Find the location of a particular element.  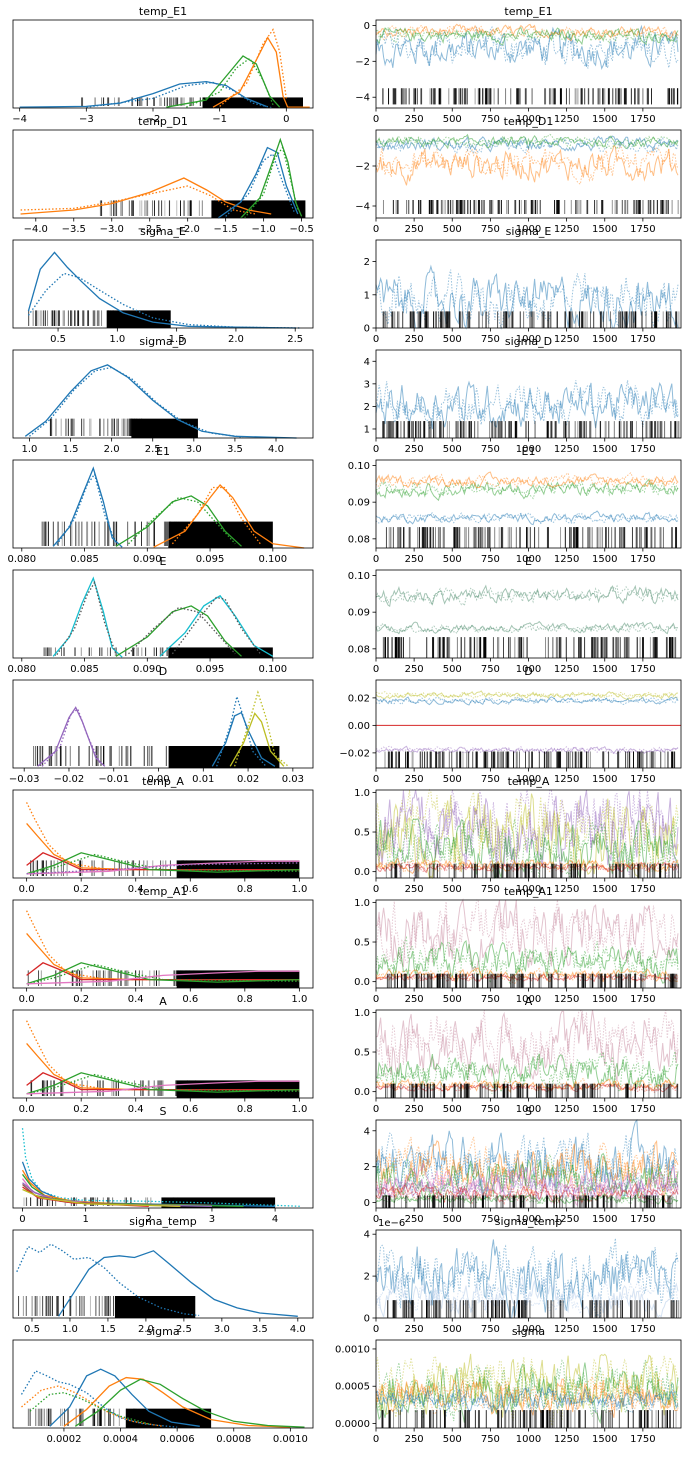

kde-xtick-label: −1 is located at coordinates (219, 119).